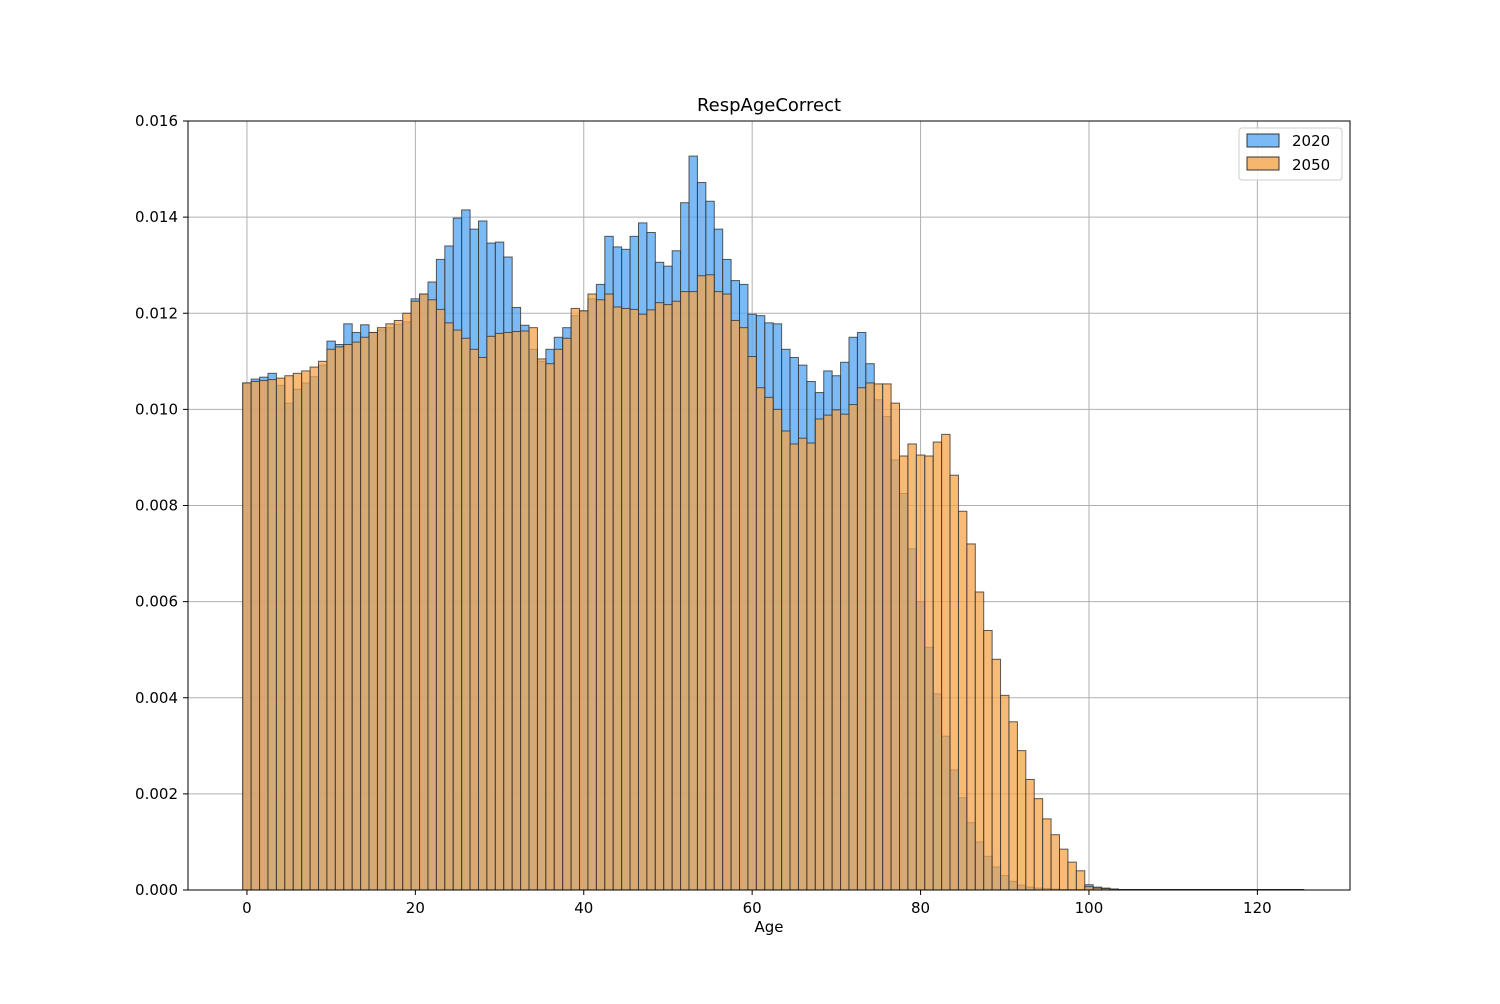 The height and width of the screenshot is (1004, 1500). I want to click on legend-label-2050: 2050, so click(1311, 165).